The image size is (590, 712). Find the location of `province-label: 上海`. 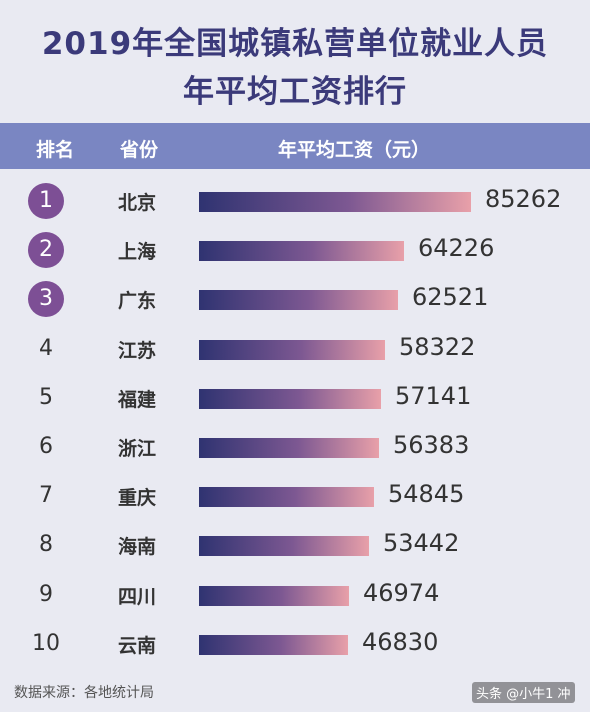

province-label: 上海 is located at coordinates (137, 252).